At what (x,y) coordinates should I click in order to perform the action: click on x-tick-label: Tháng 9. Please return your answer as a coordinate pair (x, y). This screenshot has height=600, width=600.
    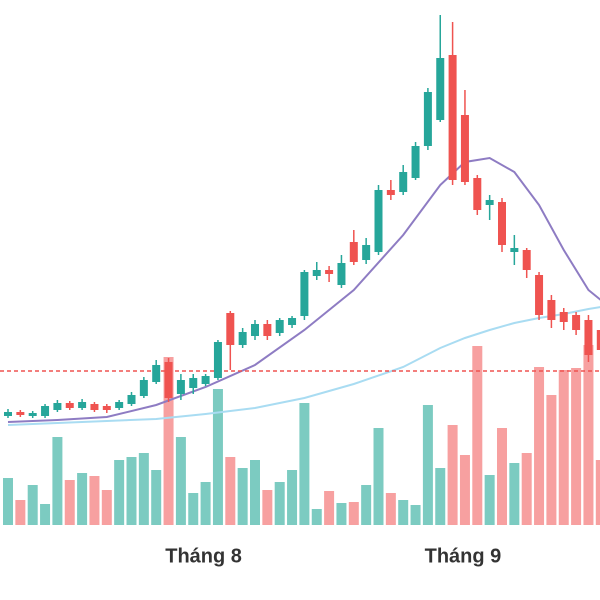
    Looking at the image, I should click on (463, 556).